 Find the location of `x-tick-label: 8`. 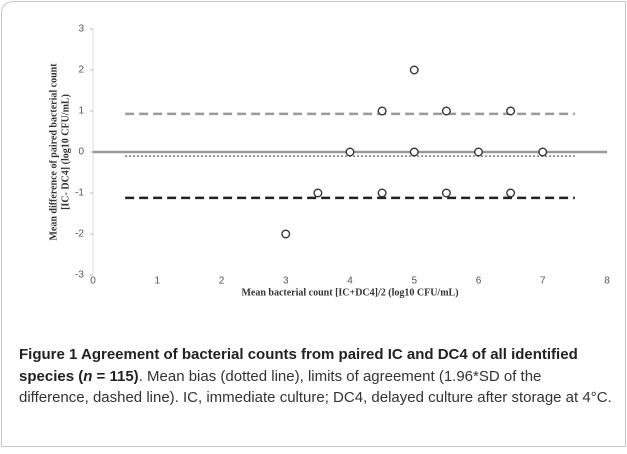

x-tick-label: 8 is located at coordinates (607, 281).